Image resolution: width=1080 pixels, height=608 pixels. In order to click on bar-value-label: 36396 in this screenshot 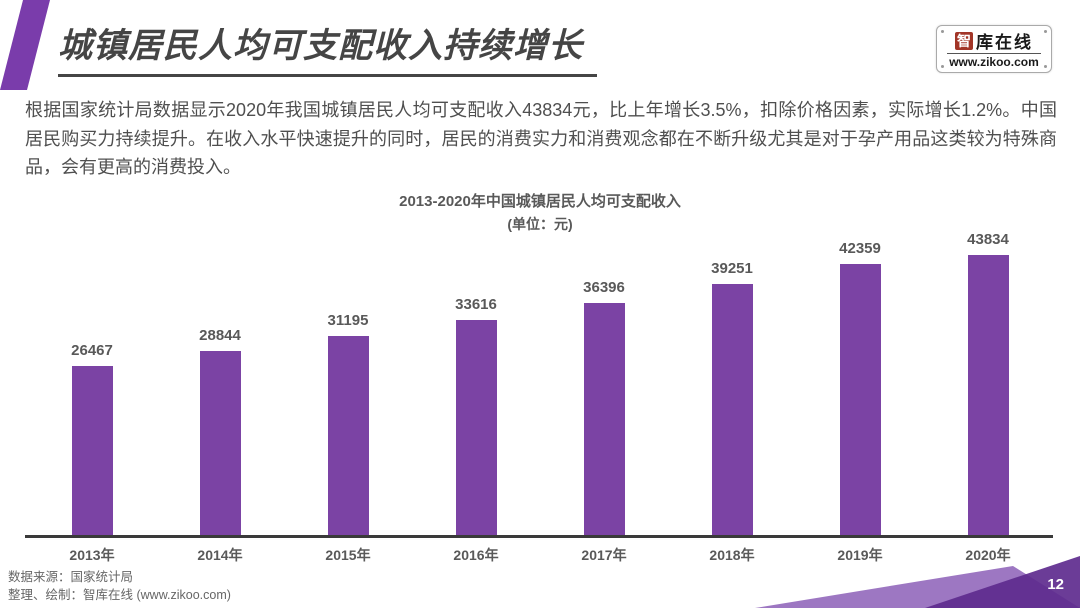, I will do `click(604, 287)`.